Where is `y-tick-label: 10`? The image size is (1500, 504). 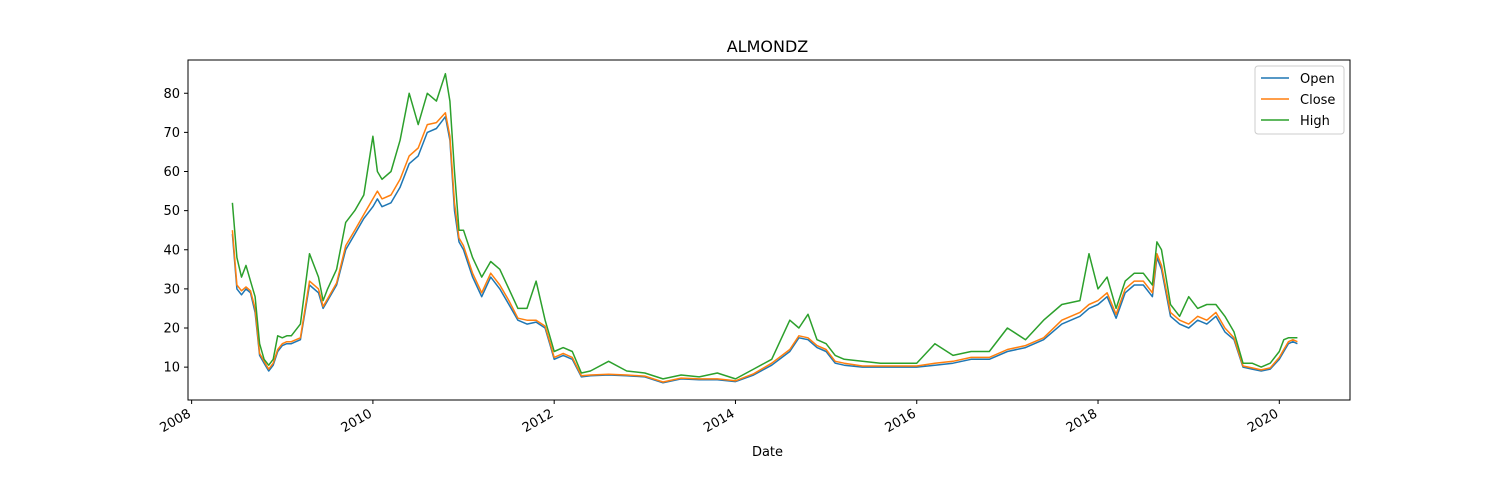
y-tick-label: 10 is located at coordinates (171, 368).